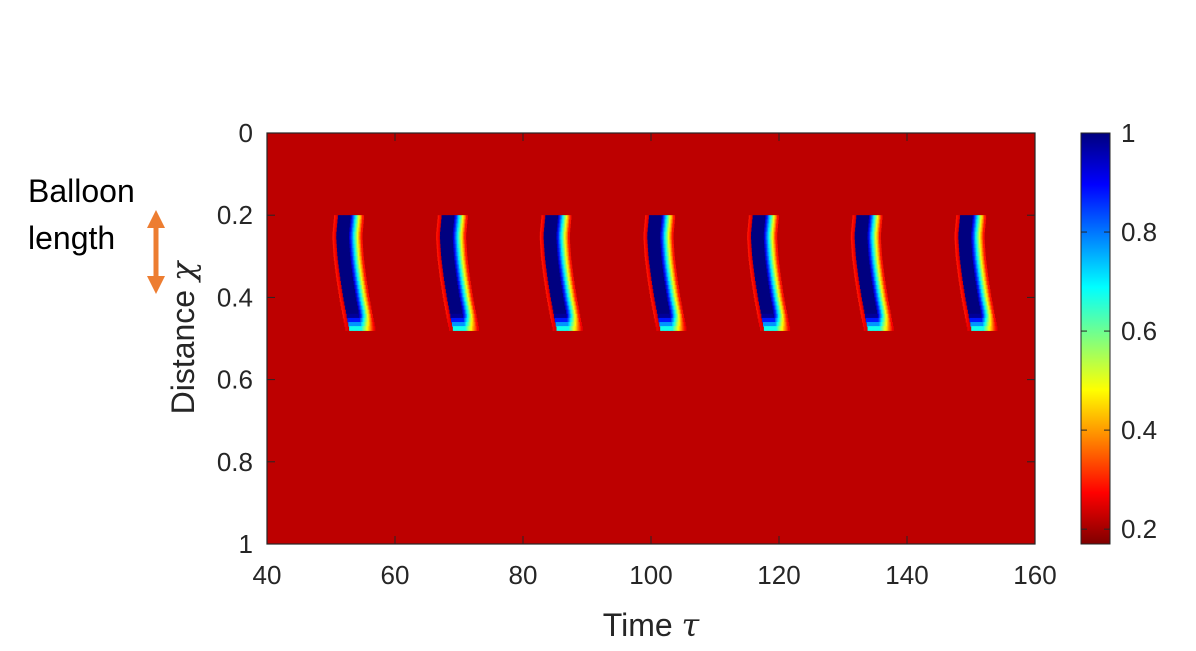  I want to click on annotation-line2: length, so click(71, 238).